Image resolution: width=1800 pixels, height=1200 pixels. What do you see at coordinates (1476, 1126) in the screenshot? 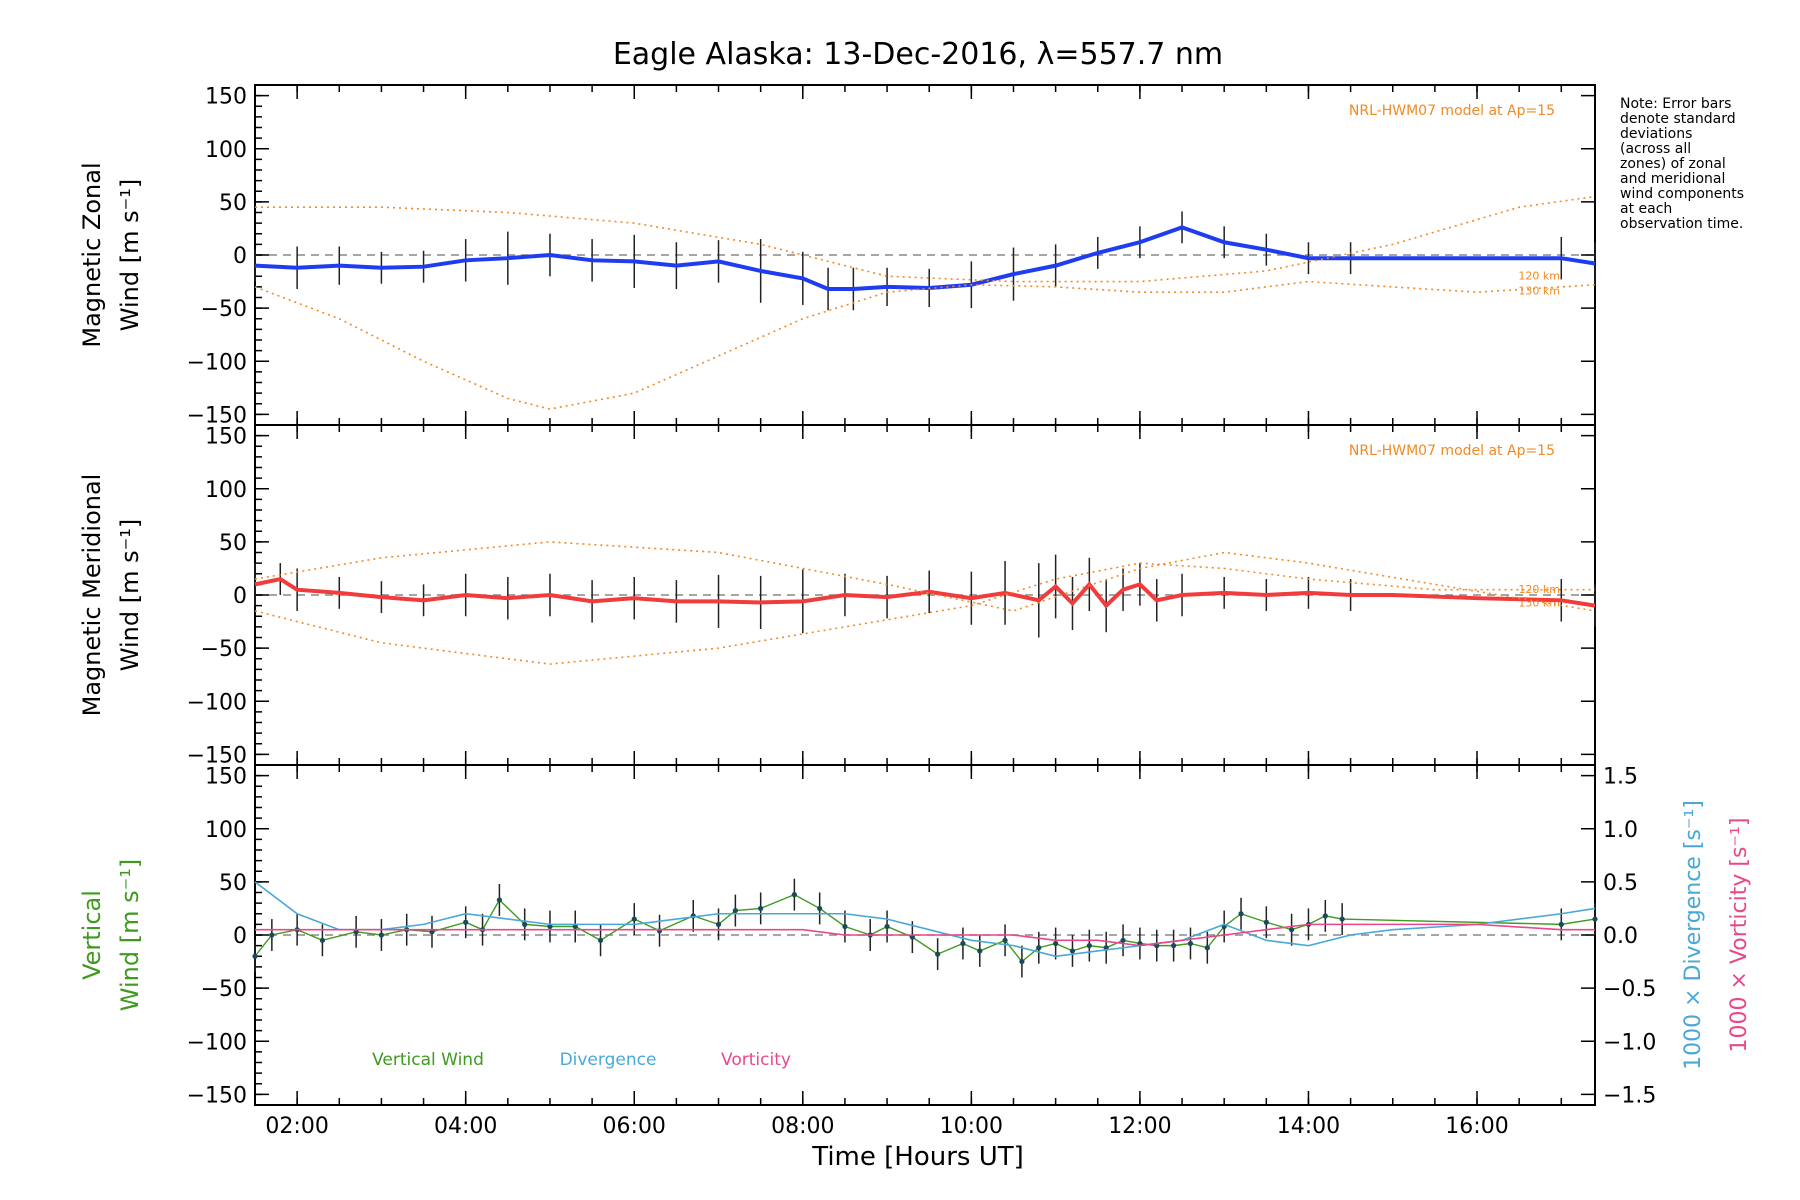
I see `x-tick-label: 16:00` at bounding box center [1476, 1126].